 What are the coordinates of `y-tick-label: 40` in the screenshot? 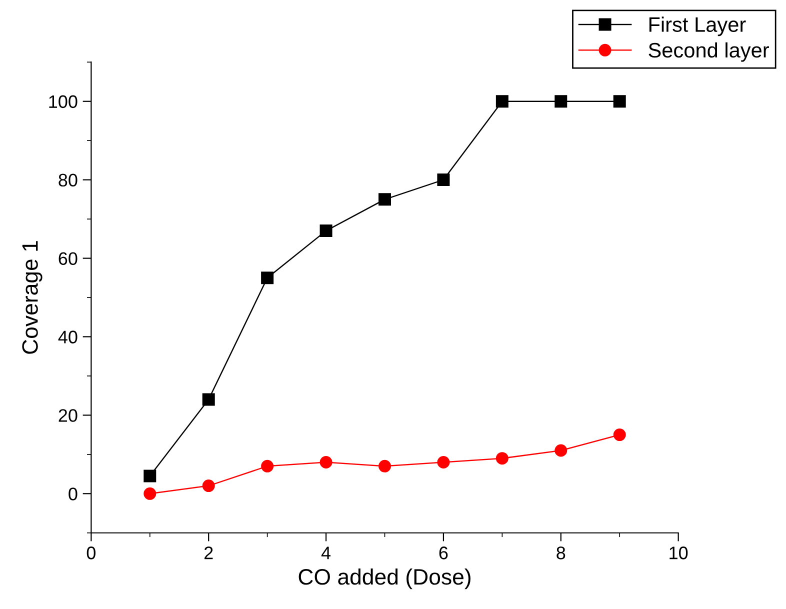 It's located at (68, 337).